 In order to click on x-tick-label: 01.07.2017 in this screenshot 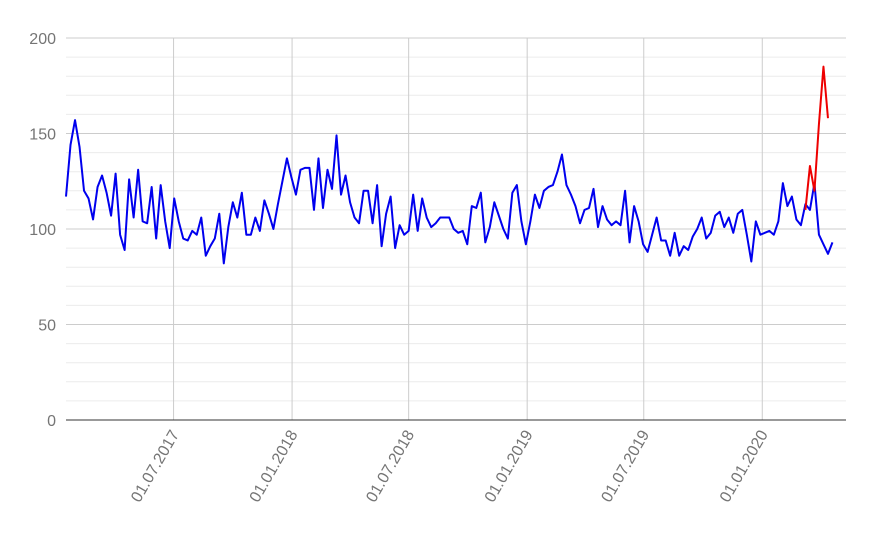, I will do `click(155, 466)`.